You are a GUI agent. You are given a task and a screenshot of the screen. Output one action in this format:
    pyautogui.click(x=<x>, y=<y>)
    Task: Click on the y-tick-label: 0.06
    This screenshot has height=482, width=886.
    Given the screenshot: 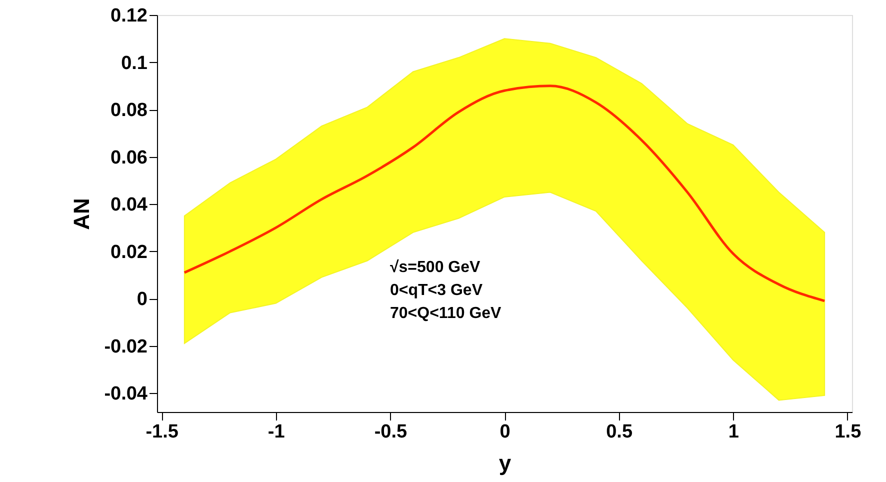 What is the action you would take?
    pyautogui.click(x=129, y=157)
    